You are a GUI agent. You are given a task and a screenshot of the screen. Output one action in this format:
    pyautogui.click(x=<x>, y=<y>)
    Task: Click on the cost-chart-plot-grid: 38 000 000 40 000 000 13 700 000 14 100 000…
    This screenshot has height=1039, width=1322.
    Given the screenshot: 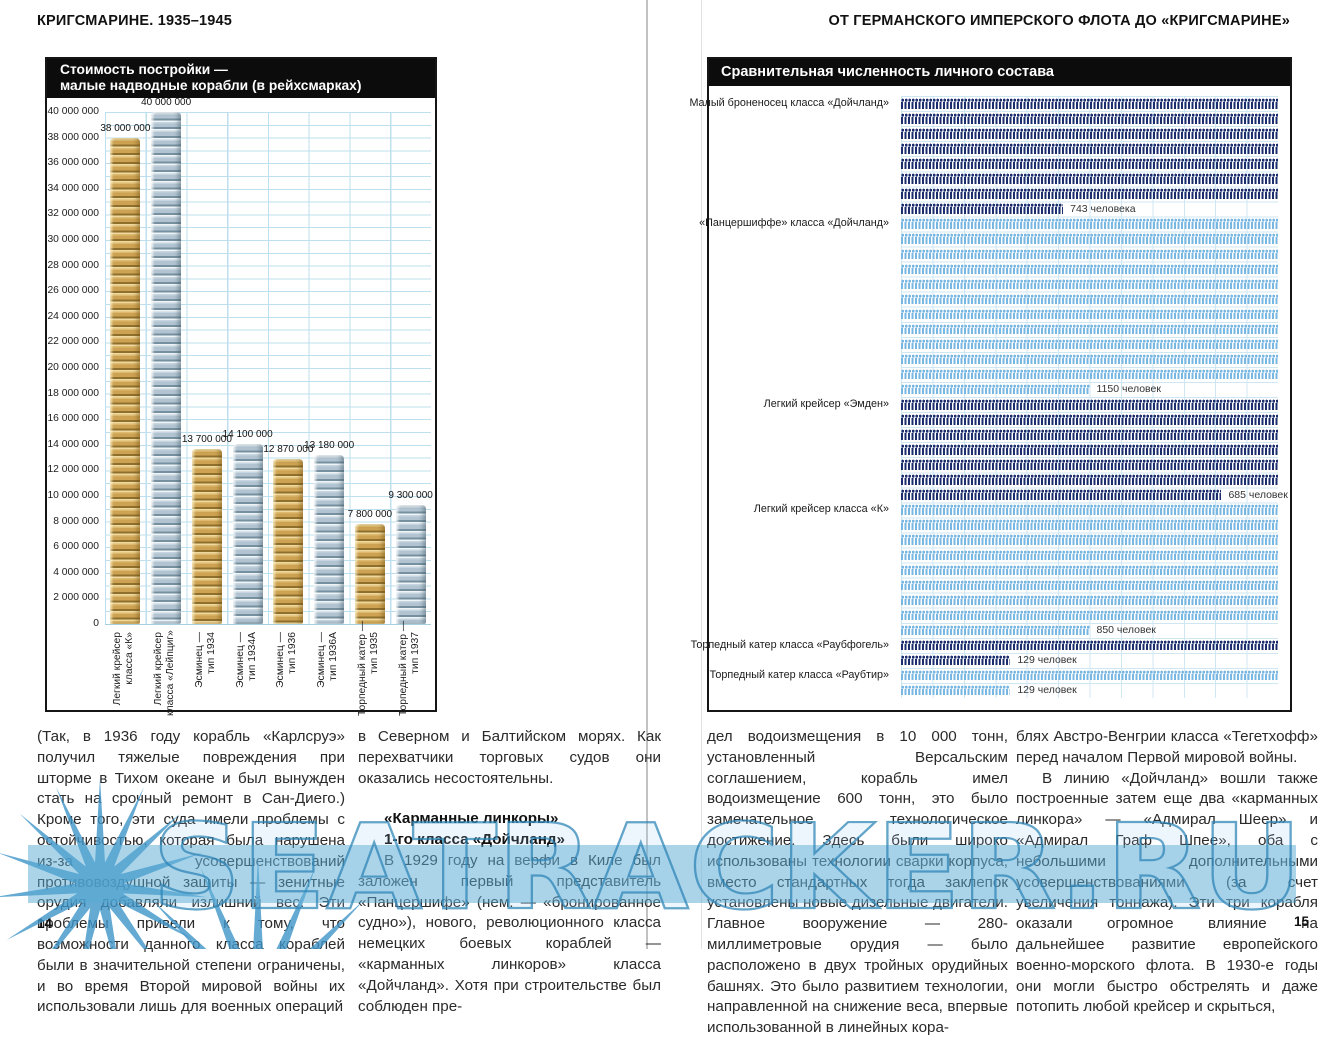 What is the action you would take?
    pyautogui.click(x=266, y=361)
    